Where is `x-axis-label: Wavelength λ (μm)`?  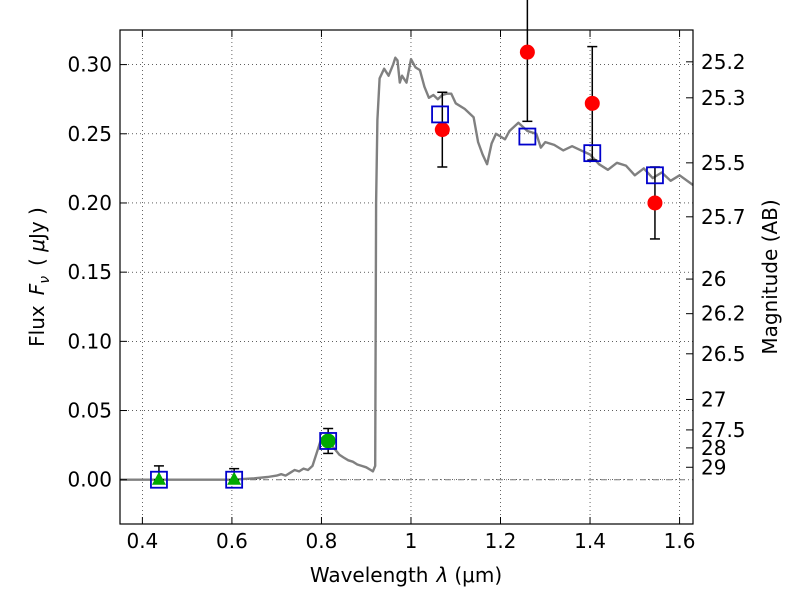
x-axis-label: Wavelength λ (μm) is located at coordinates (406, 575).